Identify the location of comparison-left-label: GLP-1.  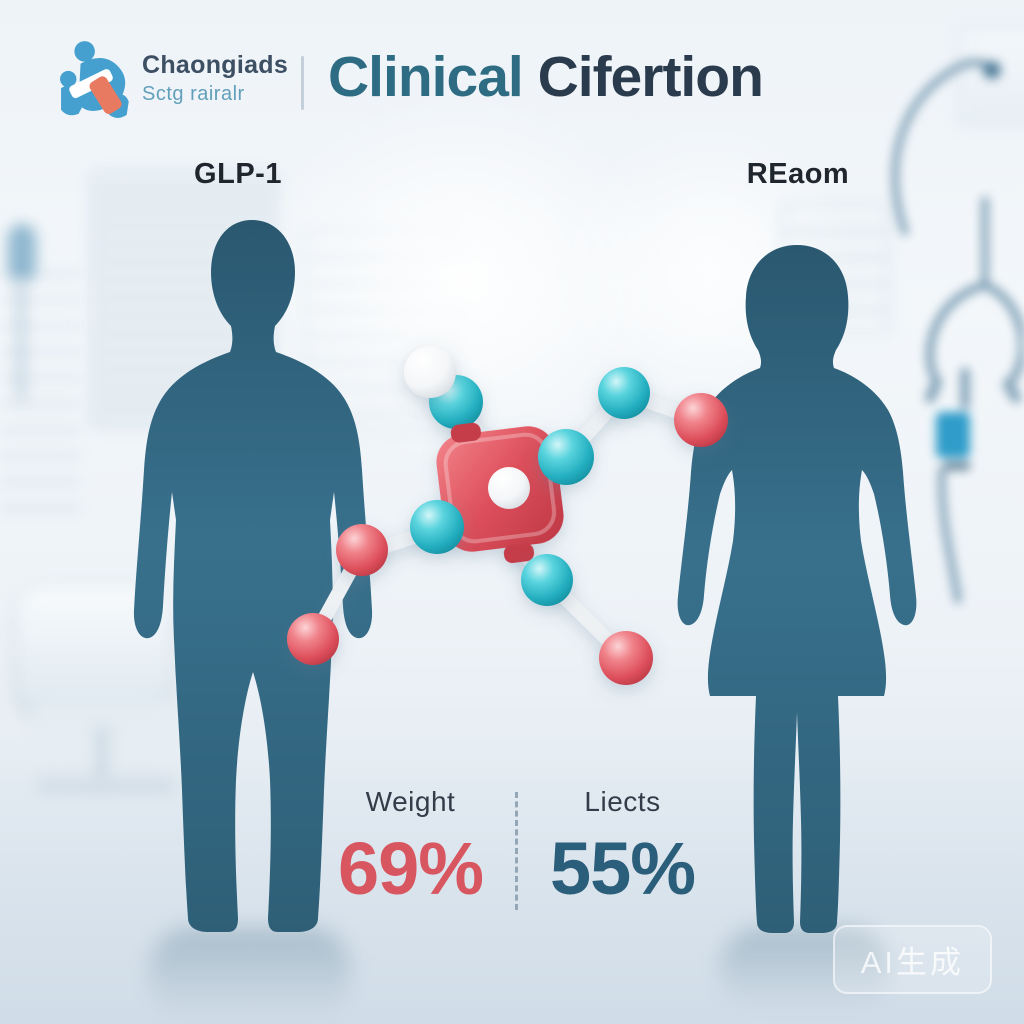
(238, 174).